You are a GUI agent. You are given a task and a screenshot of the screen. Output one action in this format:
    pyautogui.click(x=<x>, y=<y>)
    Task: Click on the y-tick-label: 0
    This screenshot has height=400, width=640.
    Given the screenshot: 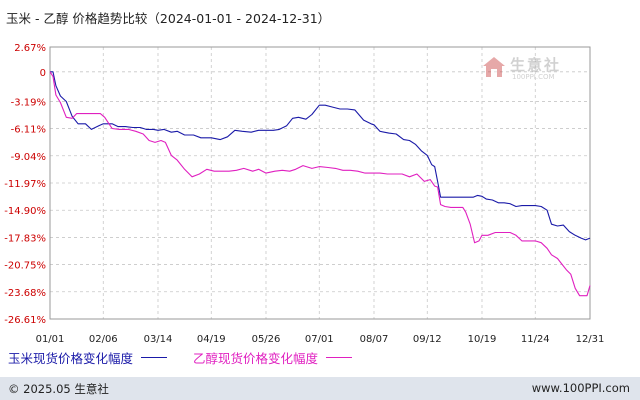 What is the action you would take?
    pyautogui.click(x=43, y=73)
    